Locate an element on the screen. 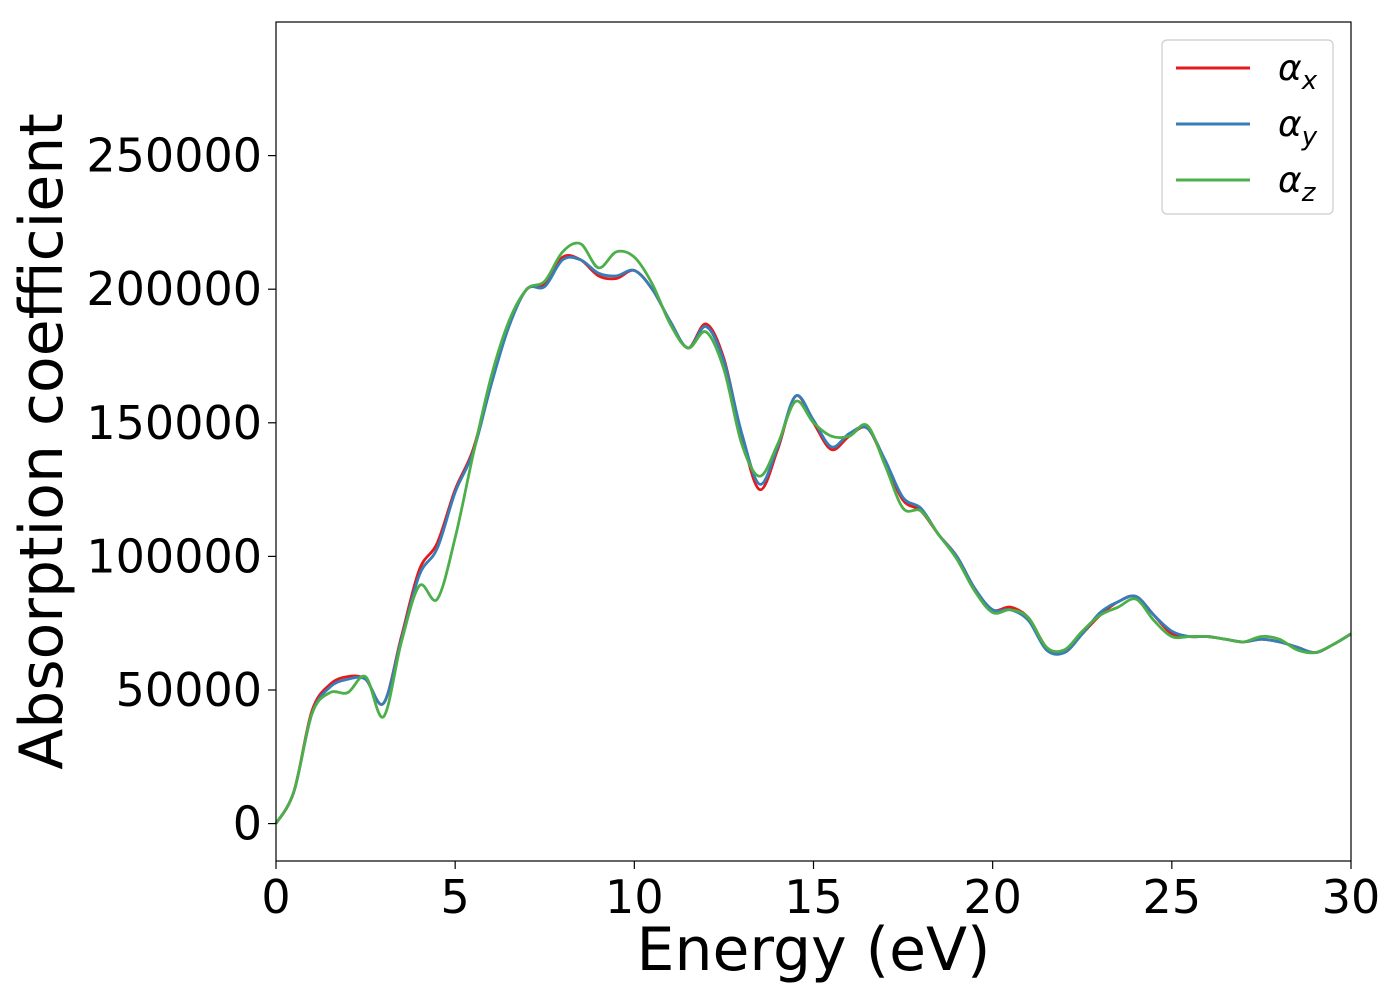 The height and width of the screenshot is (1000, 1400). legend-box is located at coordinates (1247, 127).